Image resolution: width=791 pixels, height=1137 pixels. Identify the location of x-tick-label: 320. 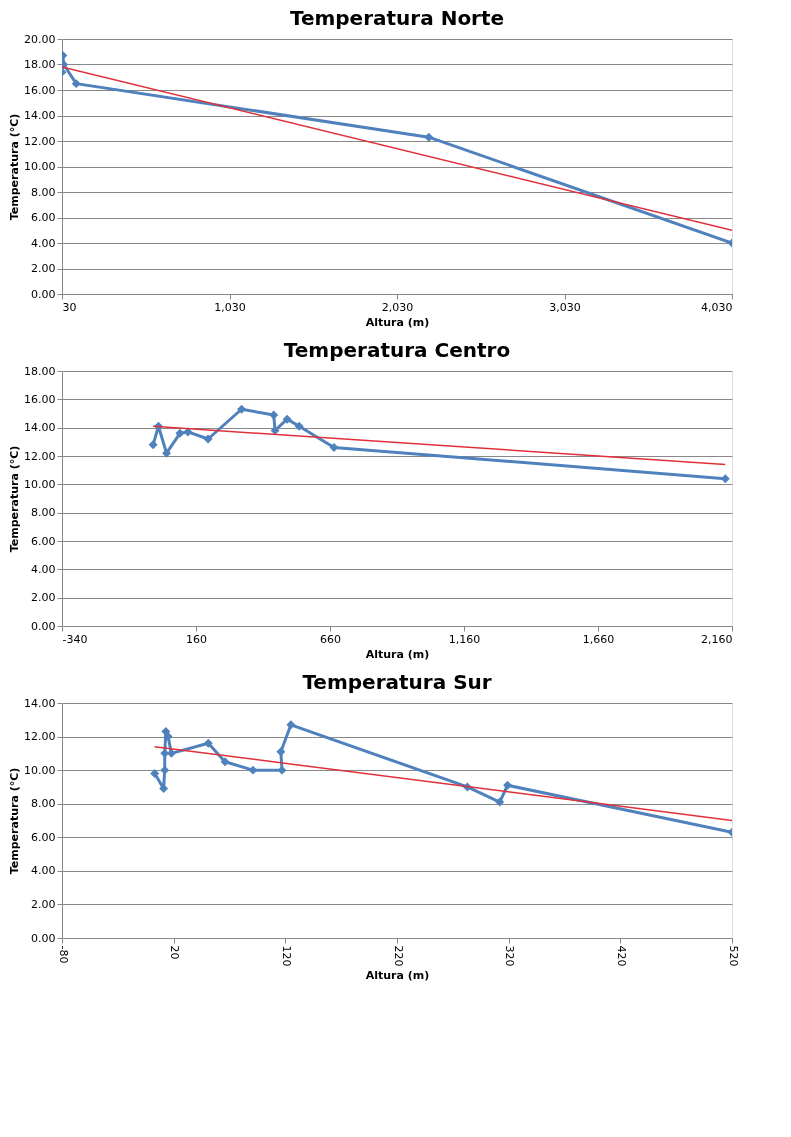
(510, 956).